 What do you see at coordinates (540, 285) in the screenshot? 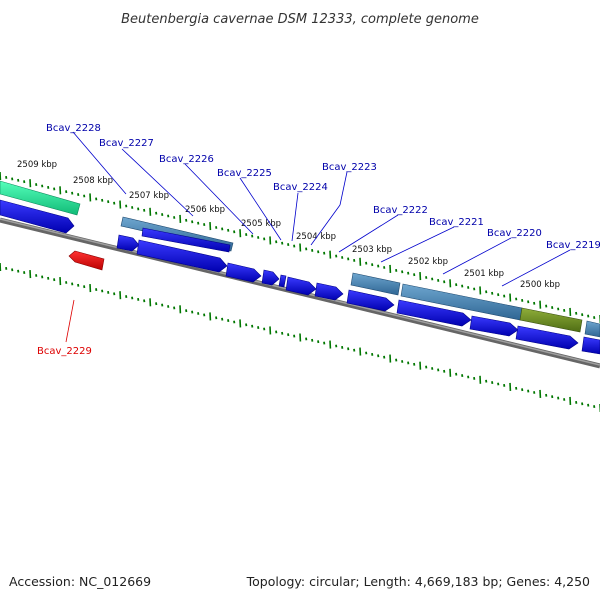
I see `scale-label: 2500 kbp` at bounding box center [540, 285].